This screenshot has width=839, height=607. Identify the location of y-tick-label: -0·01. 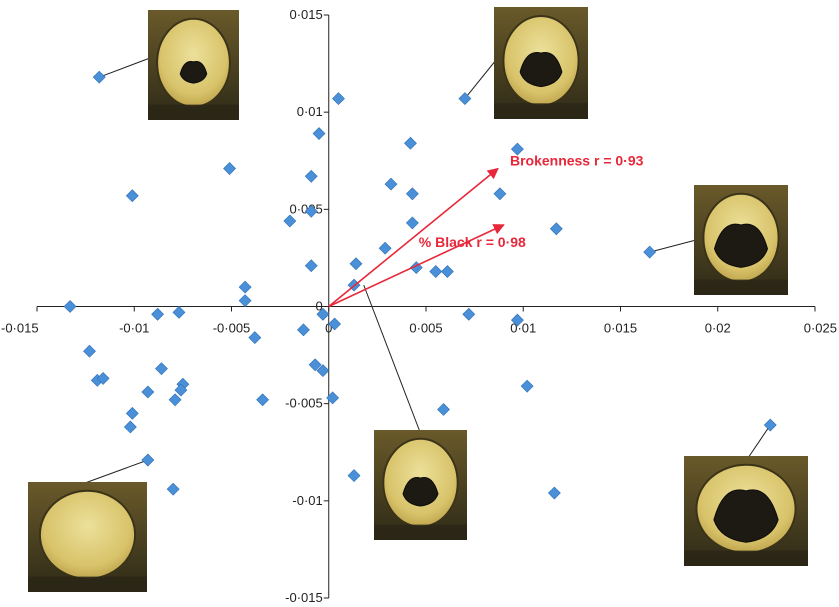
(307, 500).